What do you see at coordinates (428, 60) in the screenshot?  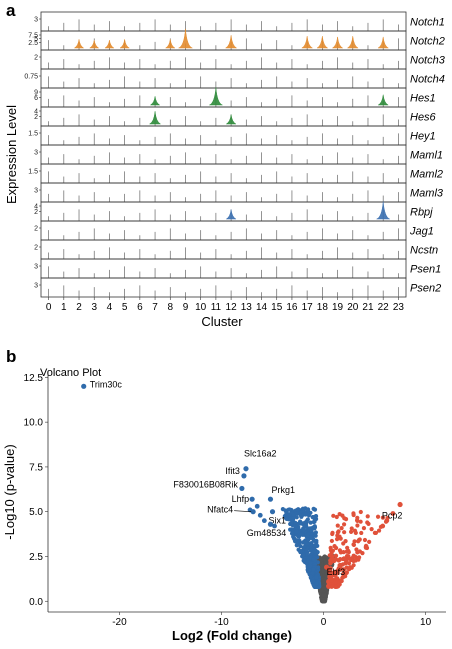 I see `gene-label: Notch3` at bounding box center [428, 60].